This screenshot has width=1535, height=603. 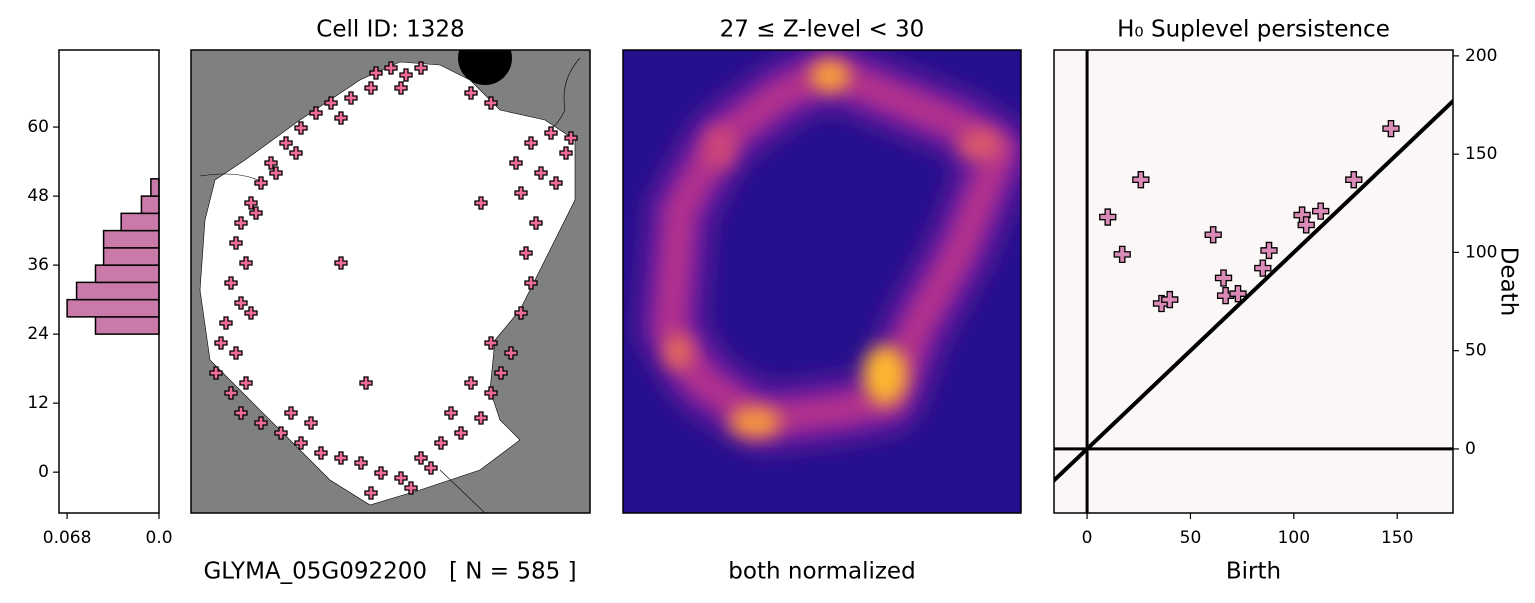 What do you see at coordinates (38, 196) in the screenshot?
I see `y-tick-label: 48` at bounding box center [38, 196].